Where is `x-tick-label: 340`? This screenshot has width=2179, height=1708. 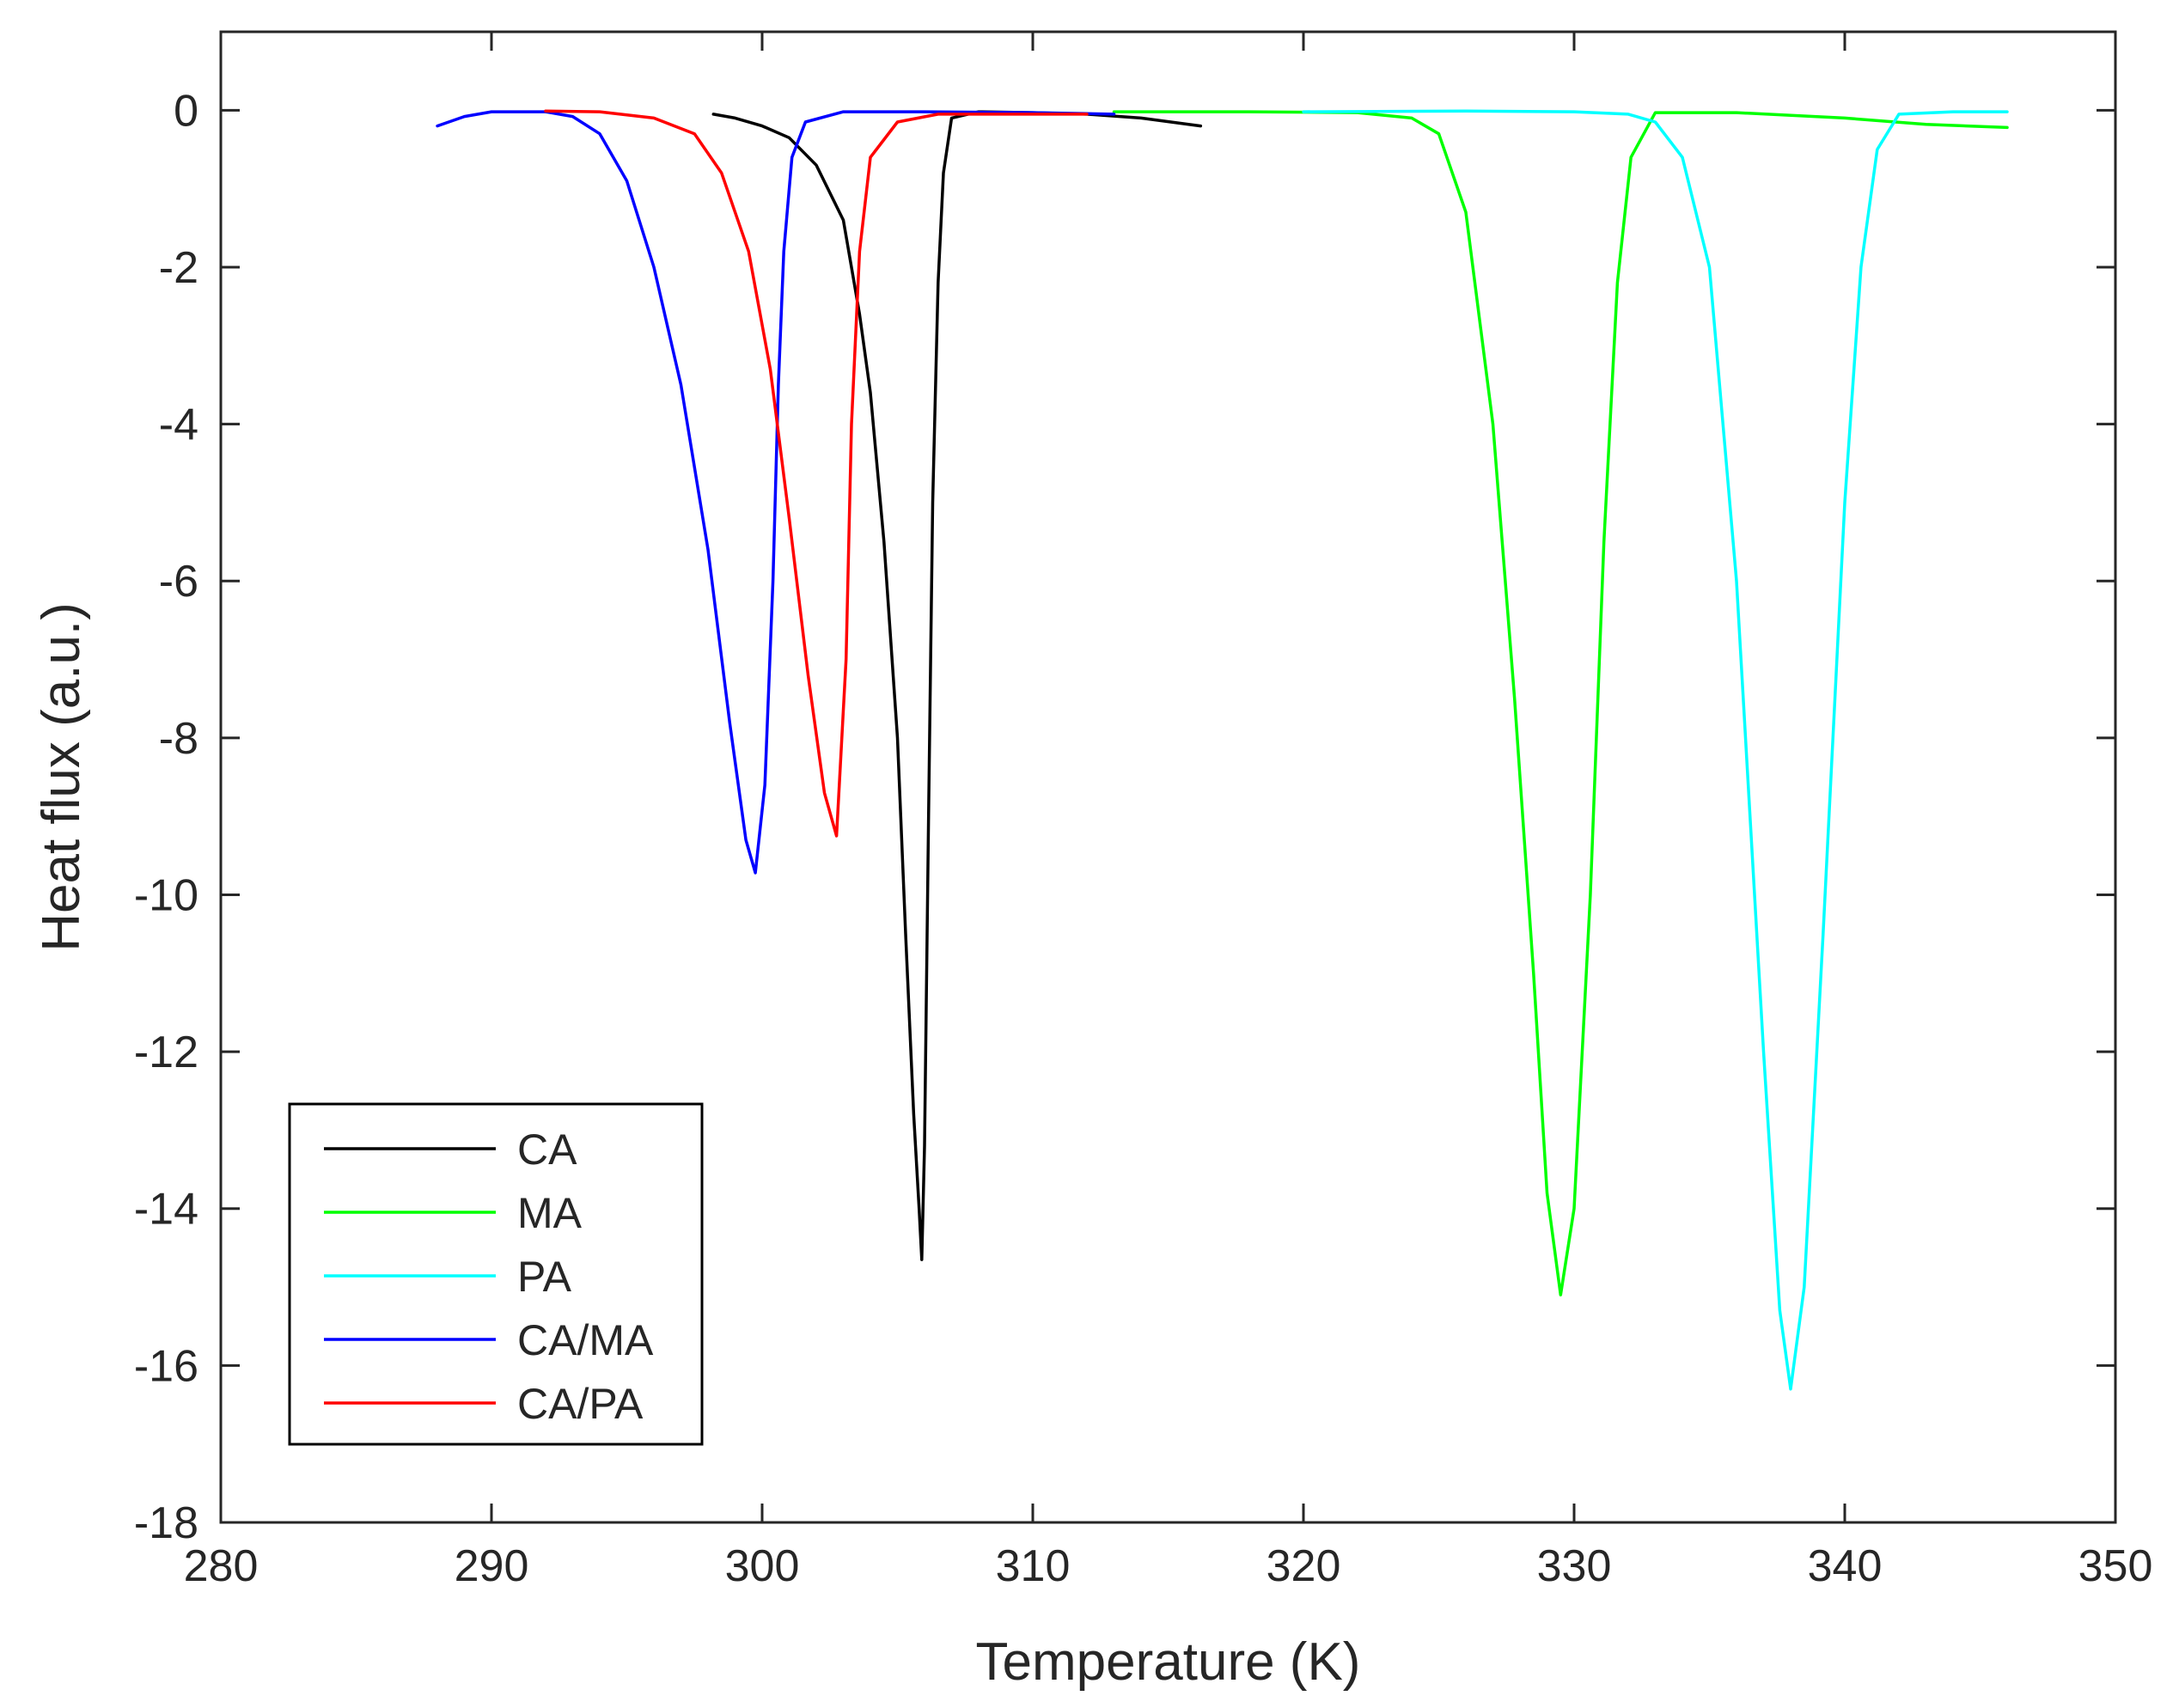 x-tick-label: 340 is located at coordinates (1845, 1566).